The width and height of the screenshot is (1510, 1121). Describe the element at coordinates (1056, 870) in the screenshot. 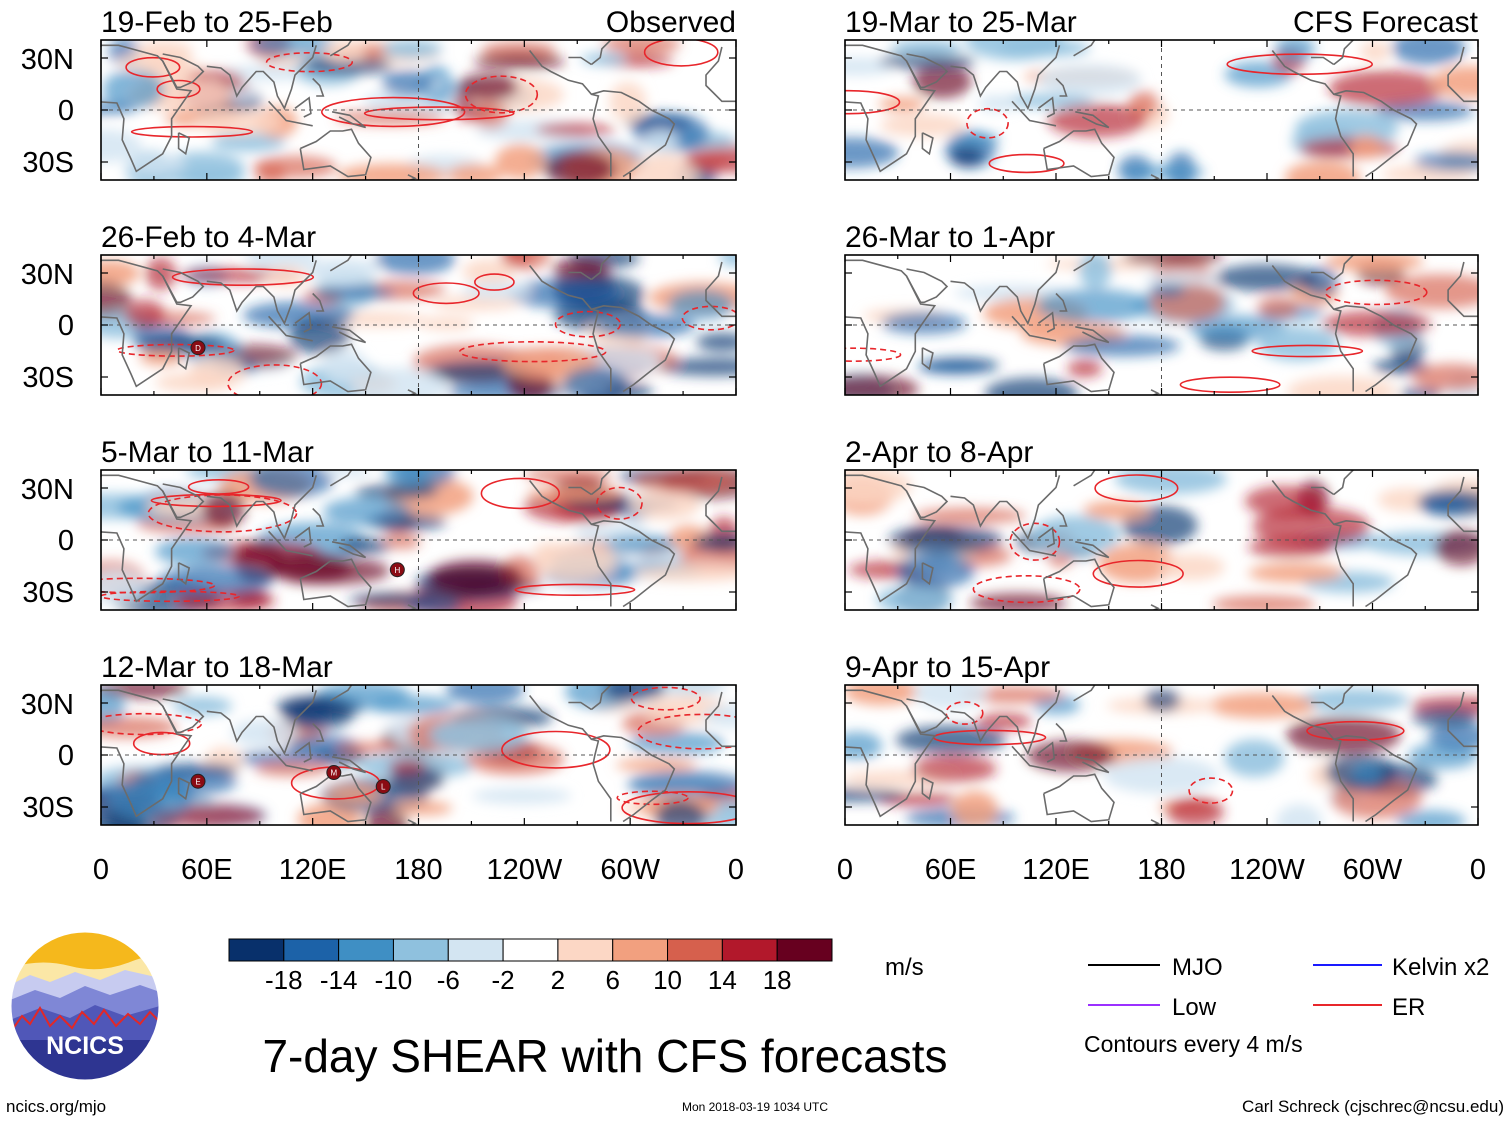

I see `x-tick-label: 120E` at that location.